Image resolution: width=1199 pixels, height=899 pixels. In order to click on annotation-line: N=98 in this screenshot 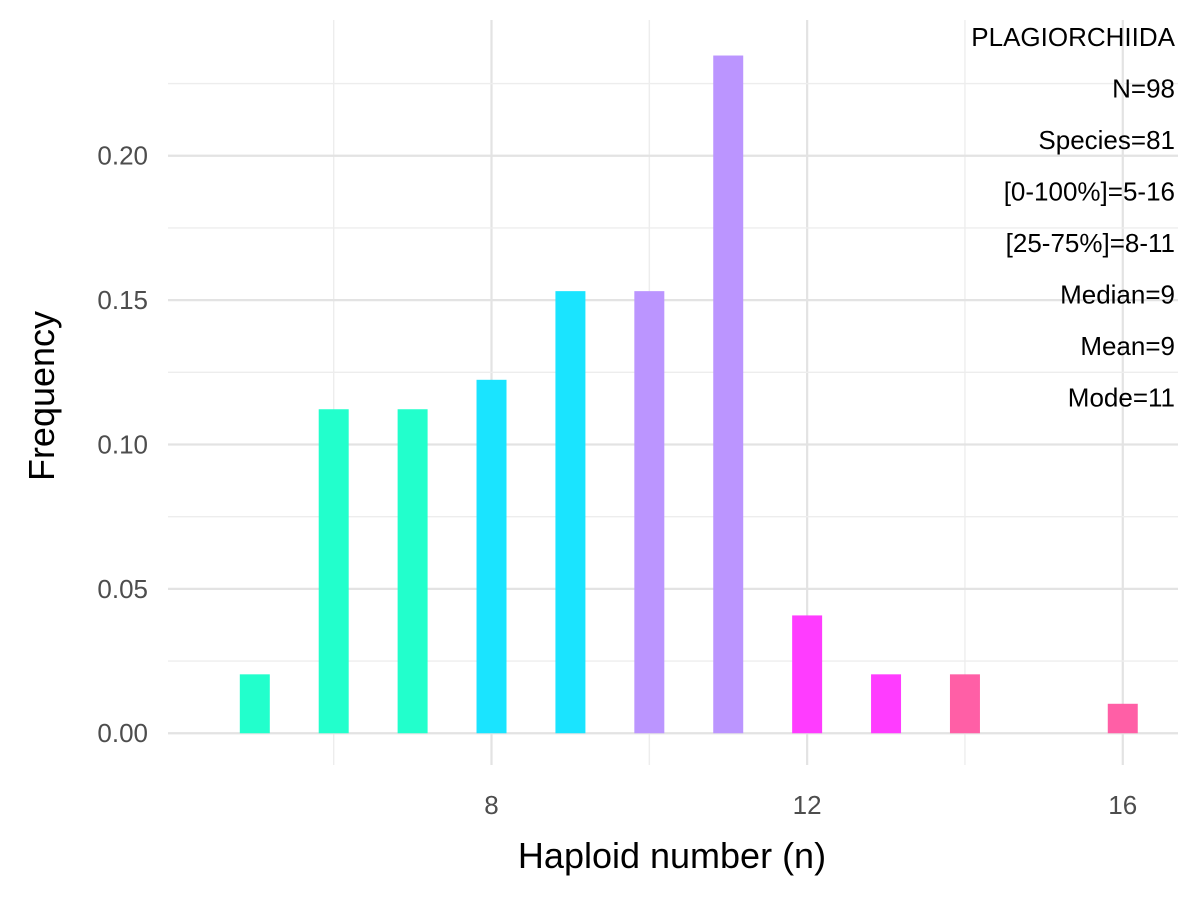, I will do `click(1143, 89)`.